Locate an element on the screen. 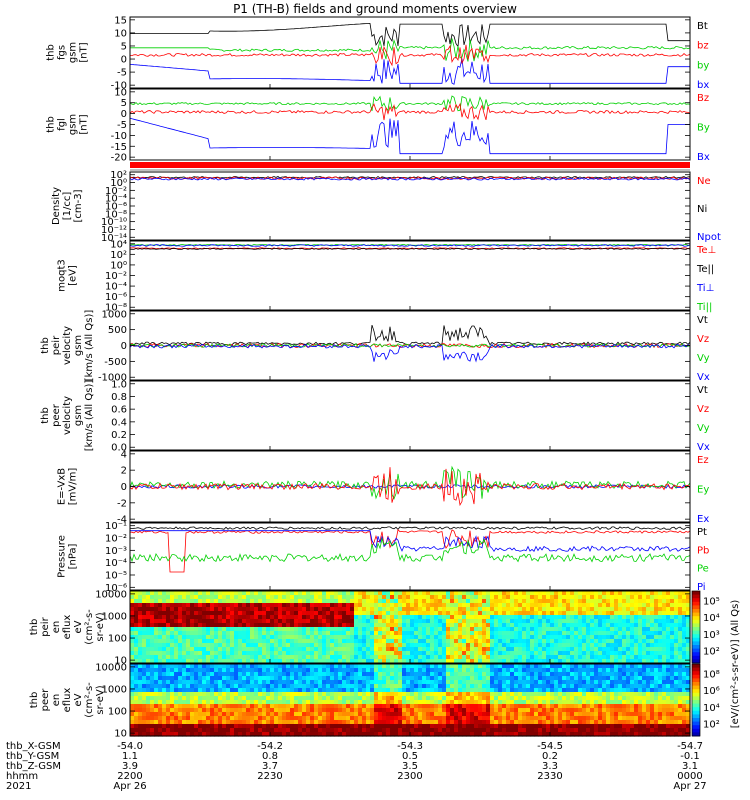  y-tick-label: 10⁻¹² is located at coordinates (114, 230).